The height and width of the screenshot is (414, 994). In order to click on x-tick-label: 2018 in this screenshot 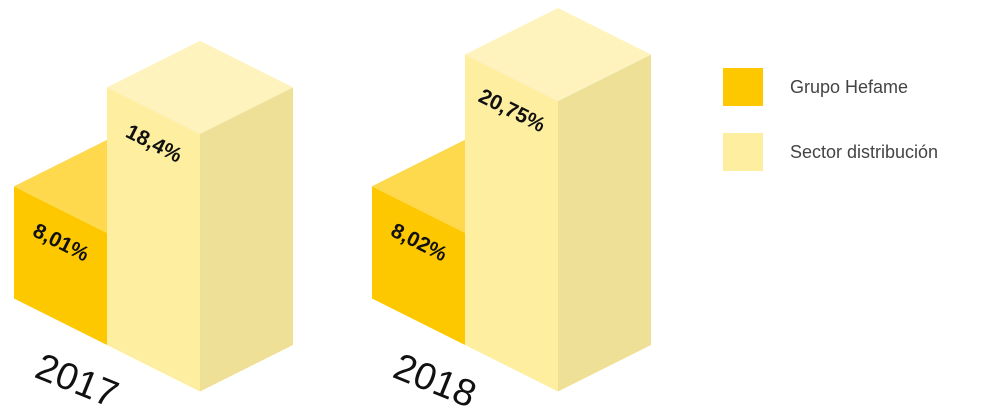, I will do `click(435, 380)`.